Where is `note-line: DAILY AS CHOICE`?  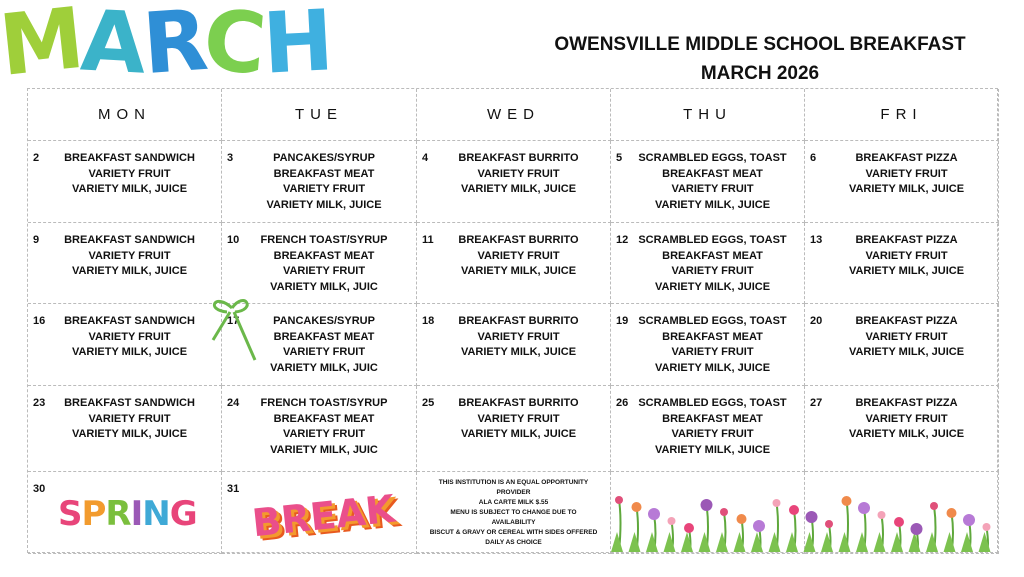 note-line: DAILY AS CHOICE is located at coordinates (513, 542).